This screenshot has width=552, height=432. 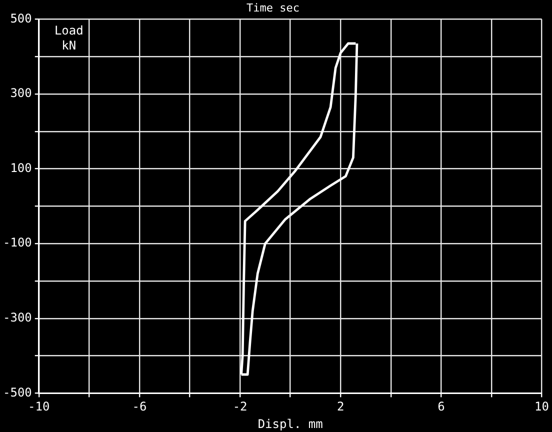 I want to click on x-tick-label: 10, so click(x=541, y=407).